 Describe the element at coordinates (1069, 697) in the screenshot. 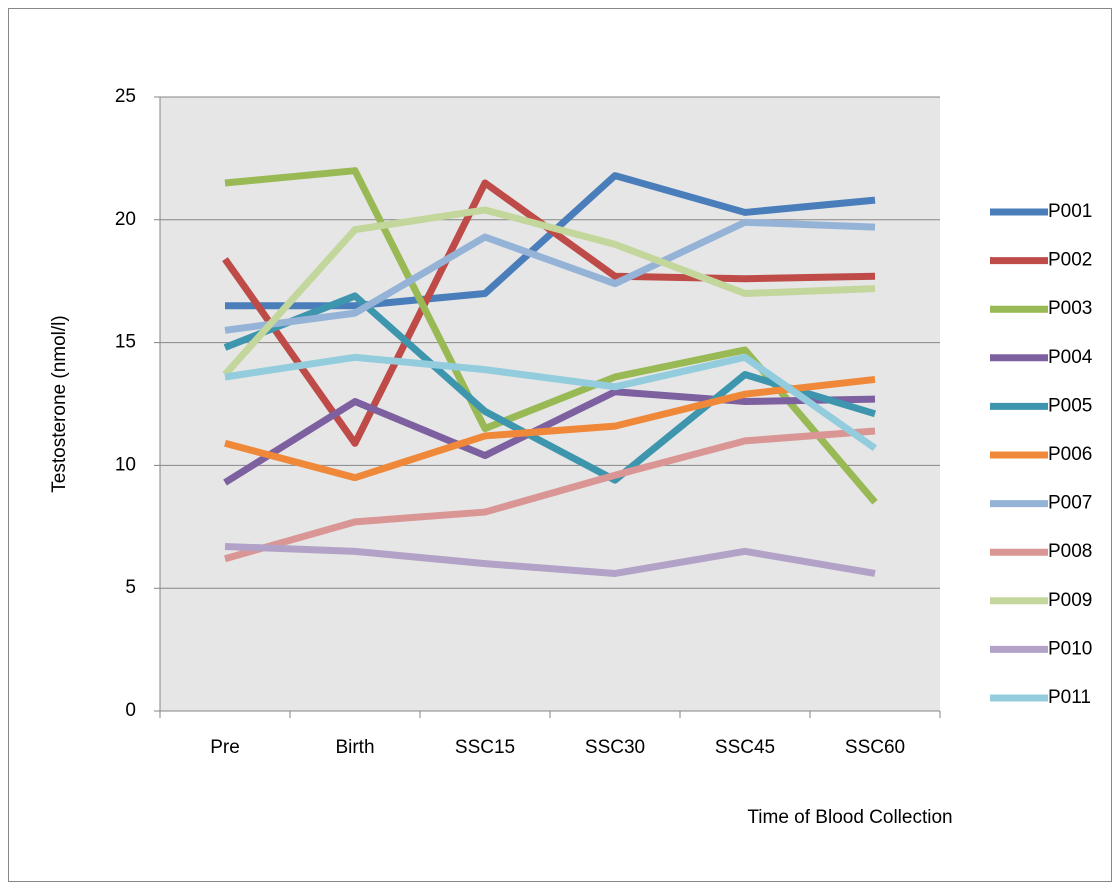

I see `legend-label: P011` at that location.